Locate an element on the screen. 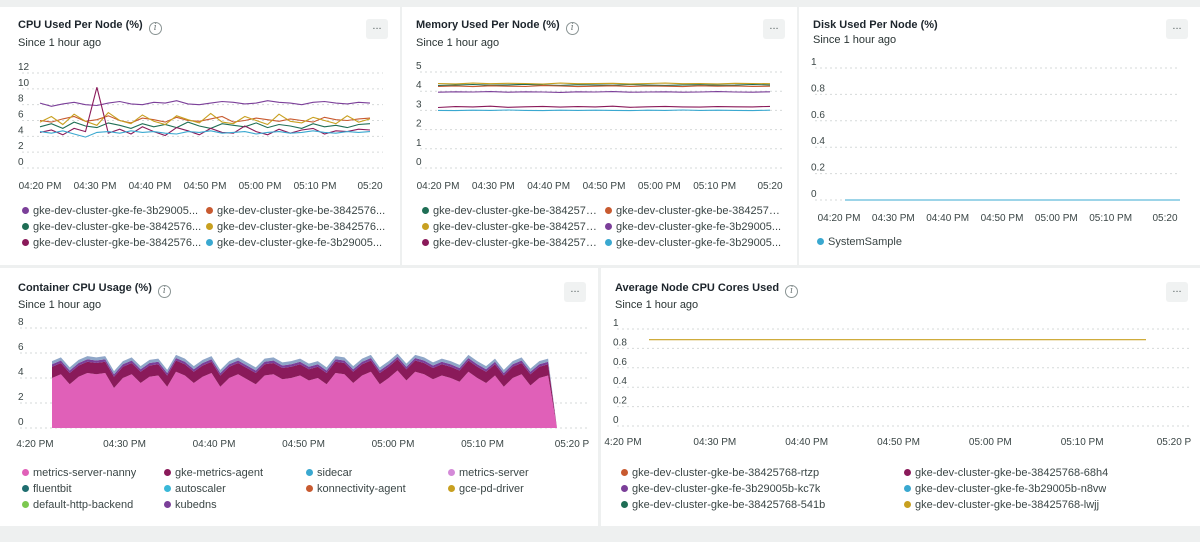  legend-item: autoscaler is located at coordinates (195, 489).